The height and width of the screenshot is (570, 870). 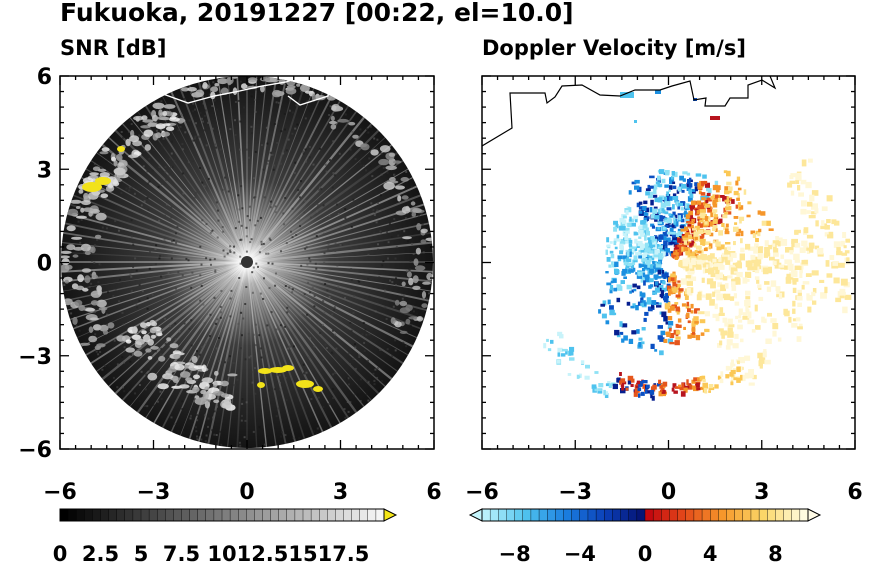 What do you see at coordinates (614, 48) in the screenshot?
I see `doppler-panel-title: Doppler Velocity [m/s]` at bounding box center [614, 48].